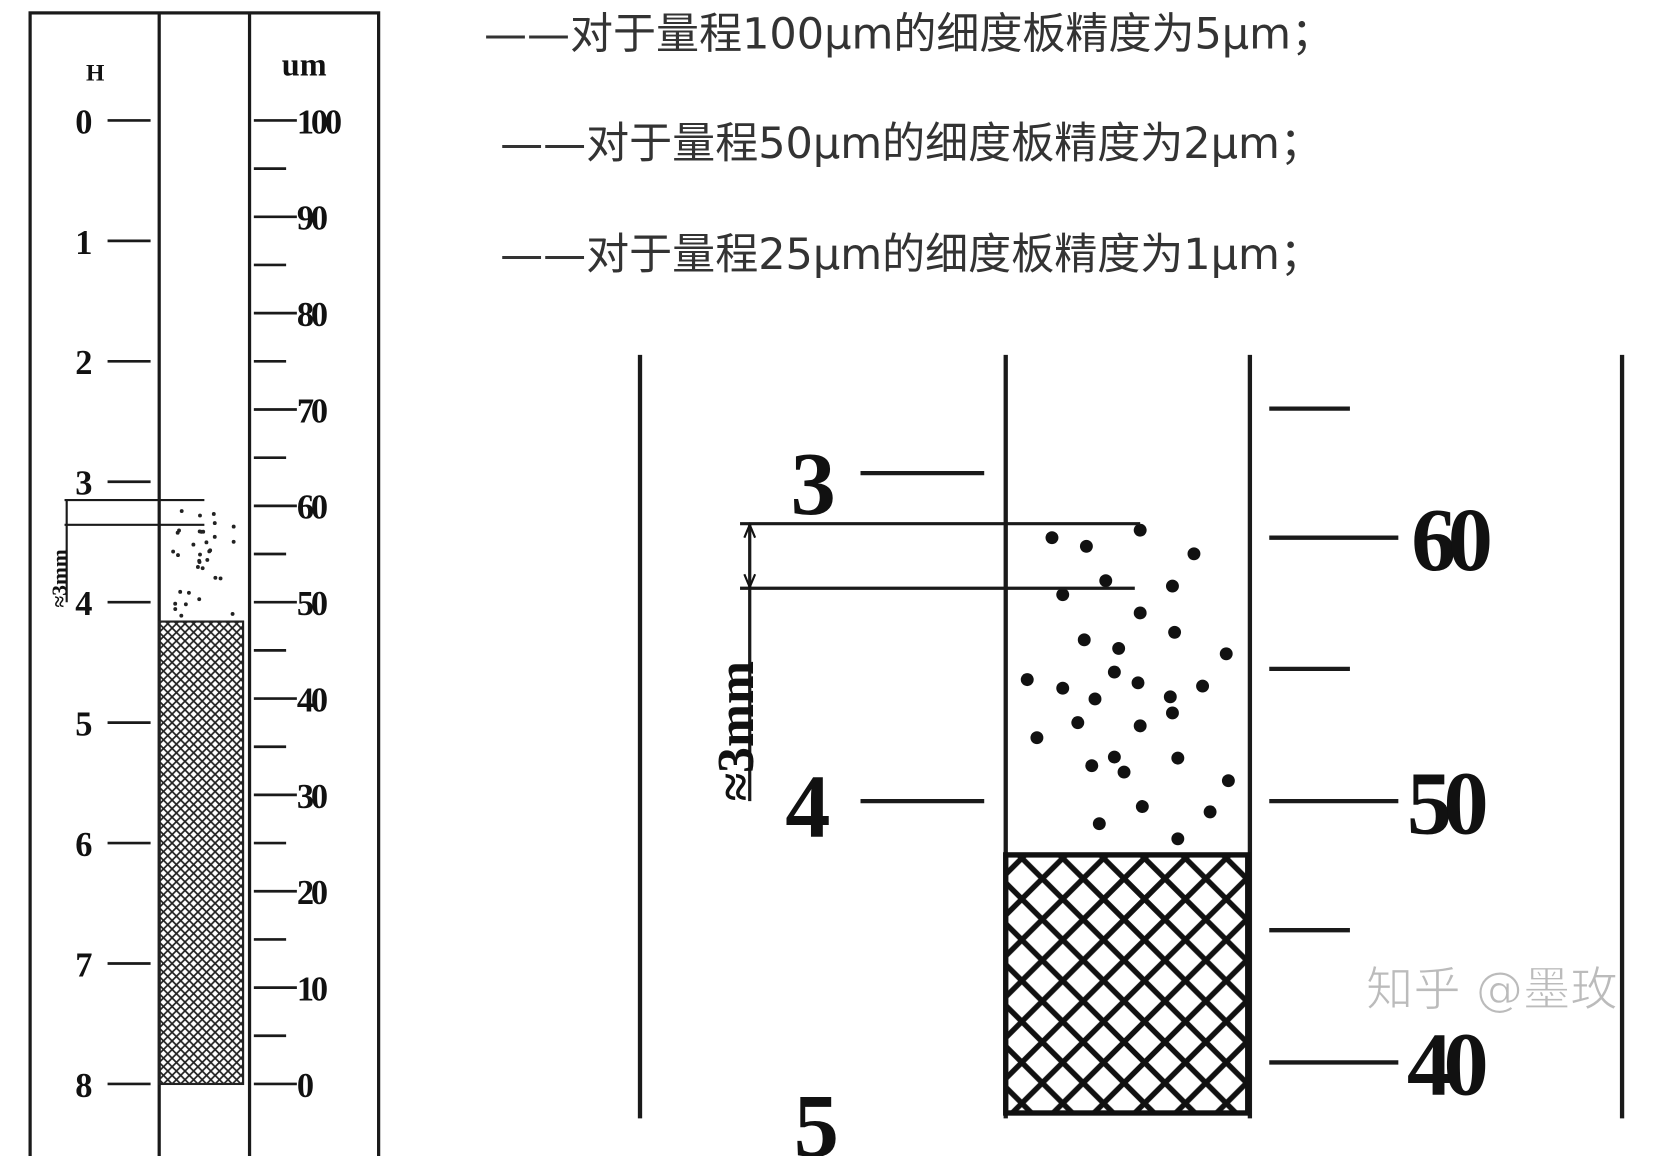  Describe the element at coordinates (813, 483) in the screenshot. I see `detail-h-label-3: 3` at that location.